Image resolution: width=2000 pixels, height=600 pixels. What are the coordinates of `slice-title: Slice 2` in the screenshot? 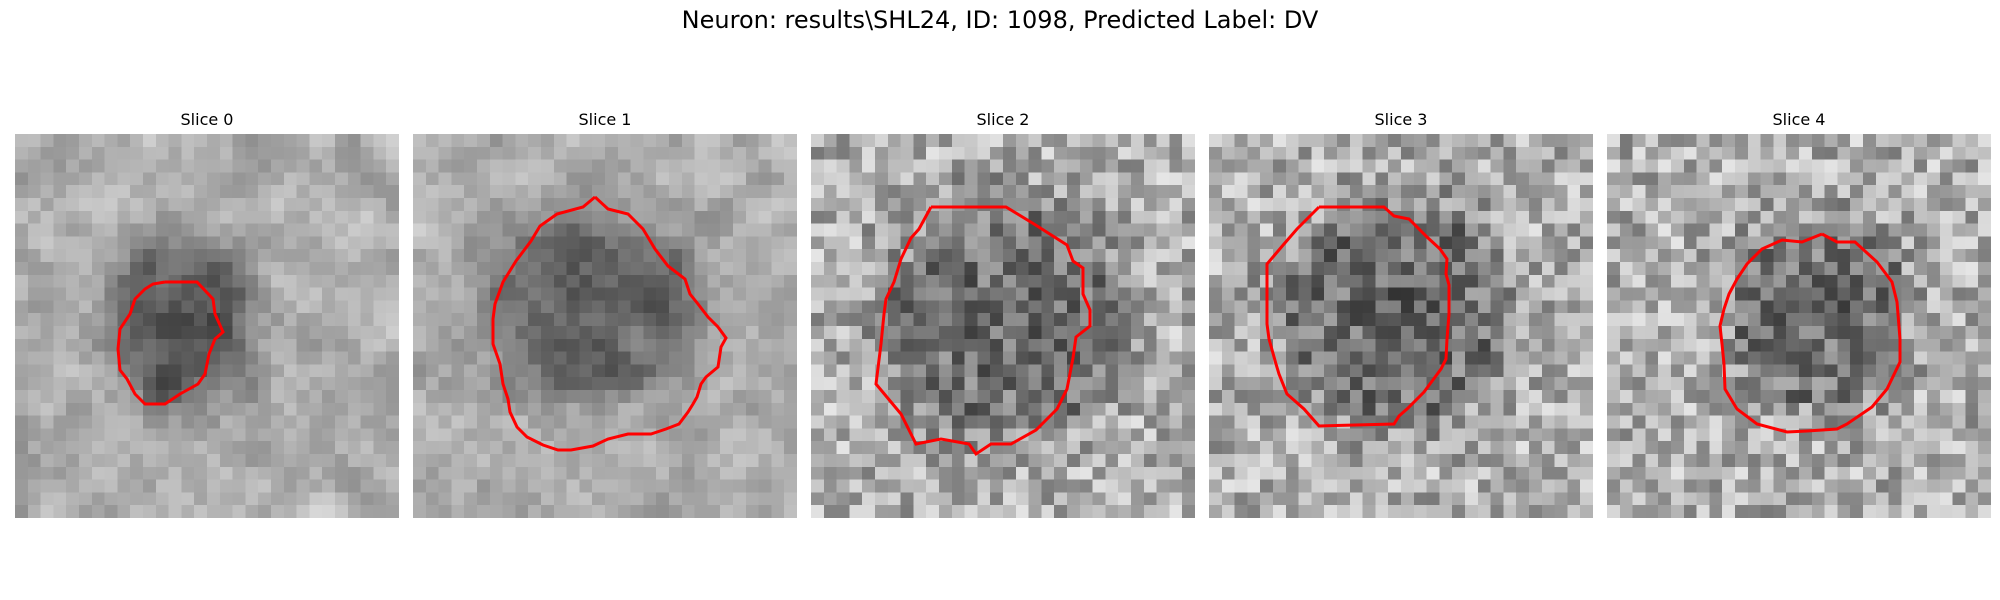 It's located at (1003, 119).